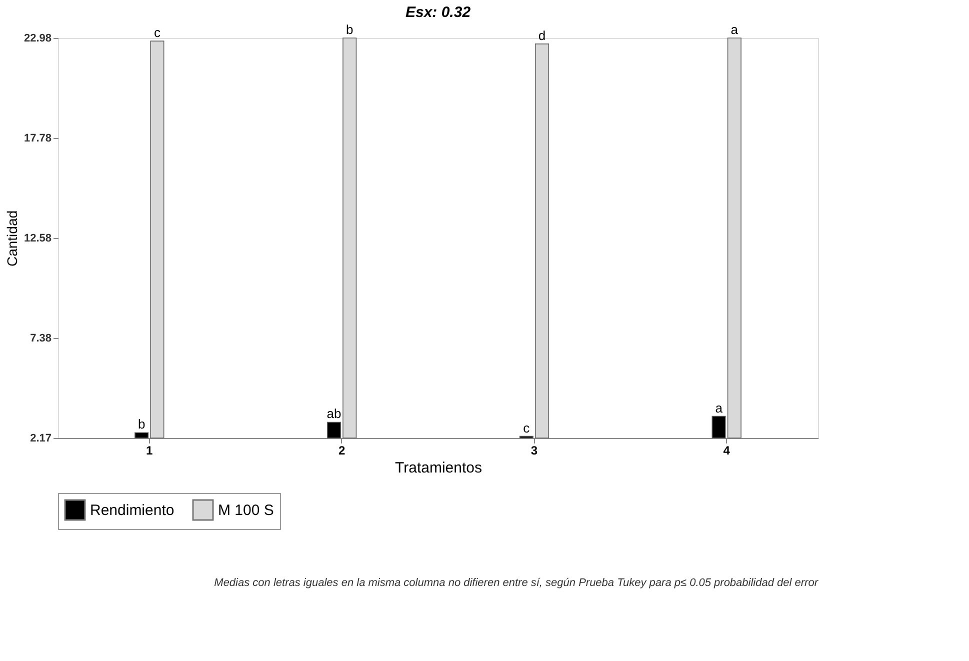 The width and height of the screenshot is (969, 661). I want to click on y-tick-label: 7.38, so click(41, 338).